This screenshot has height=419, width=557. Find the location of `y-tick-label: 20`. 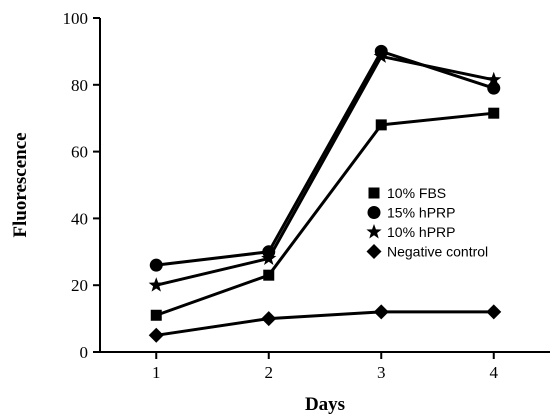

y-tick-label: 20 is located at coordinates (79, 285).